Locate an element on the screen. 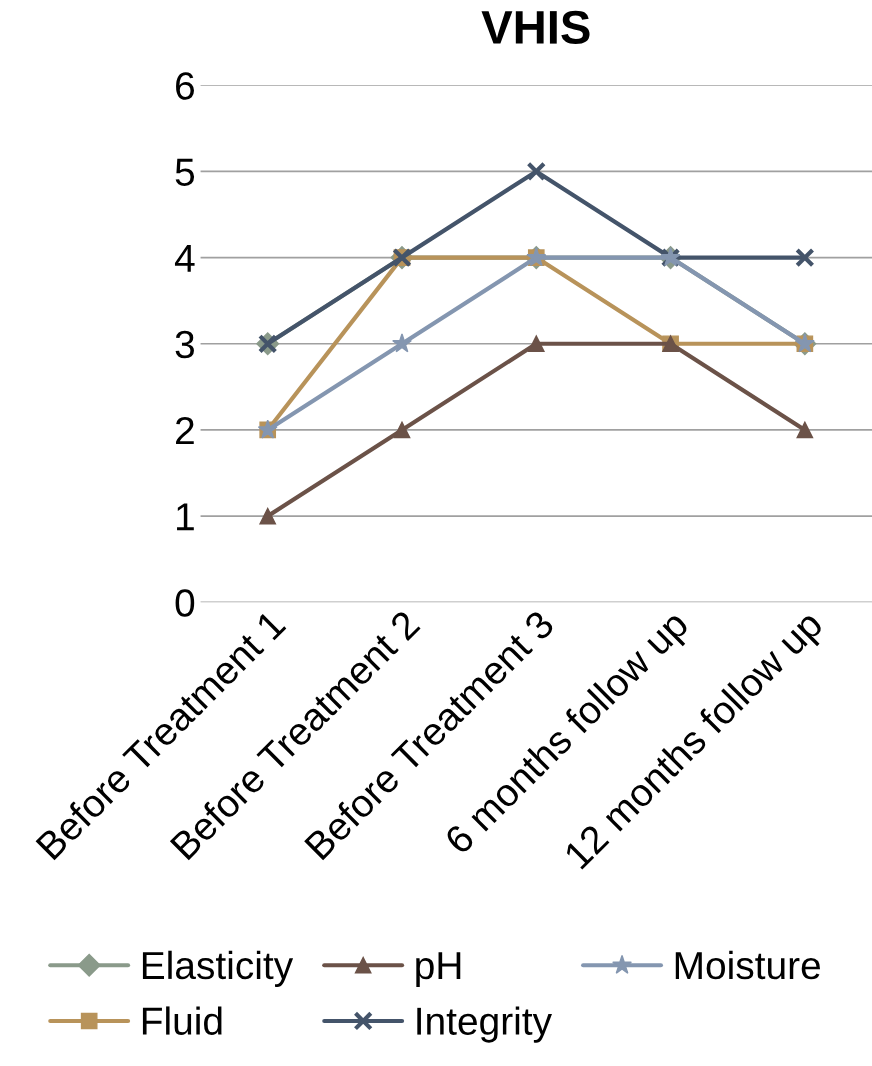  y-tick-label: 4 is located at coordinates (184, 258).